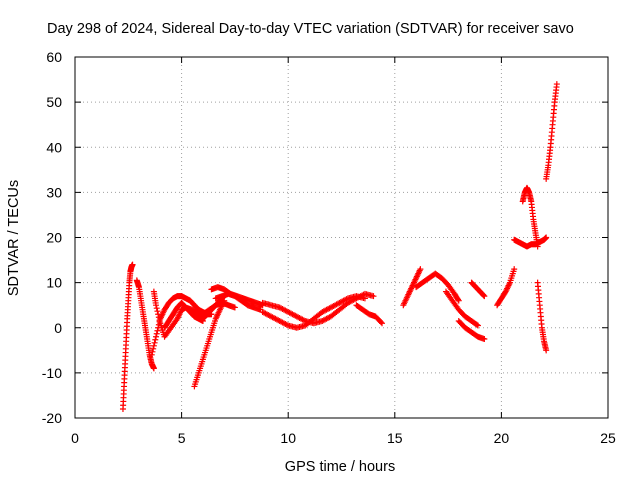 The image size is (640, 480). What do you see at coordinates (530, 217) in the screenshot?
I see `series-arc-t` at bounding box center [530, 217].